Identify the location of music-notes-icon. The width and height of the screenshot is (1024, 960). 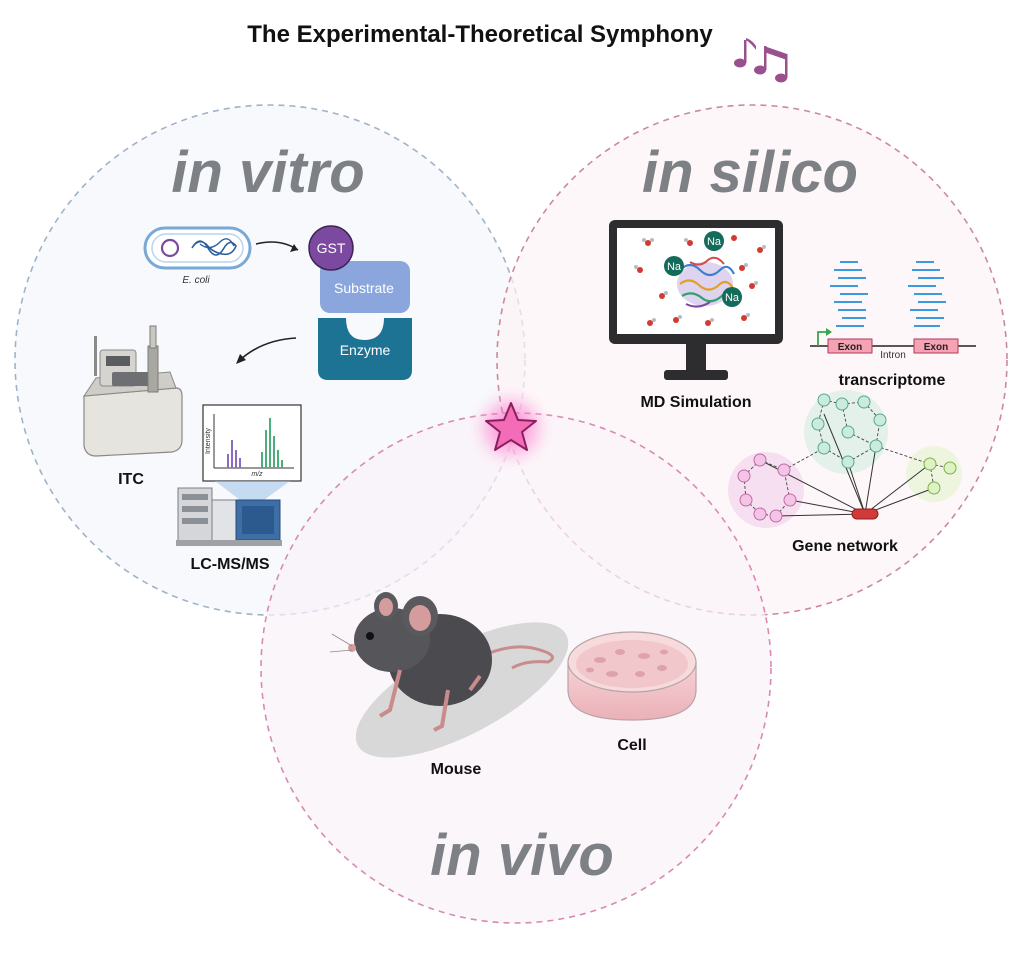
(761, 60).